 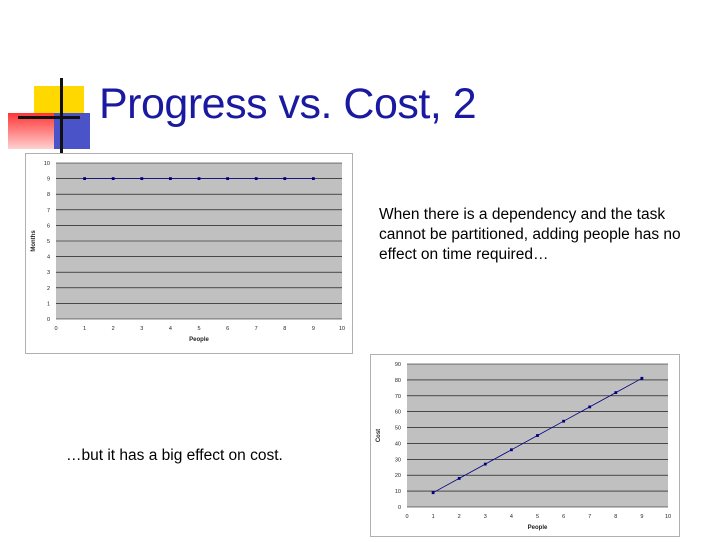 I want to click on cost-chart-y-tick-label: 40, so click(x=398, y=444).